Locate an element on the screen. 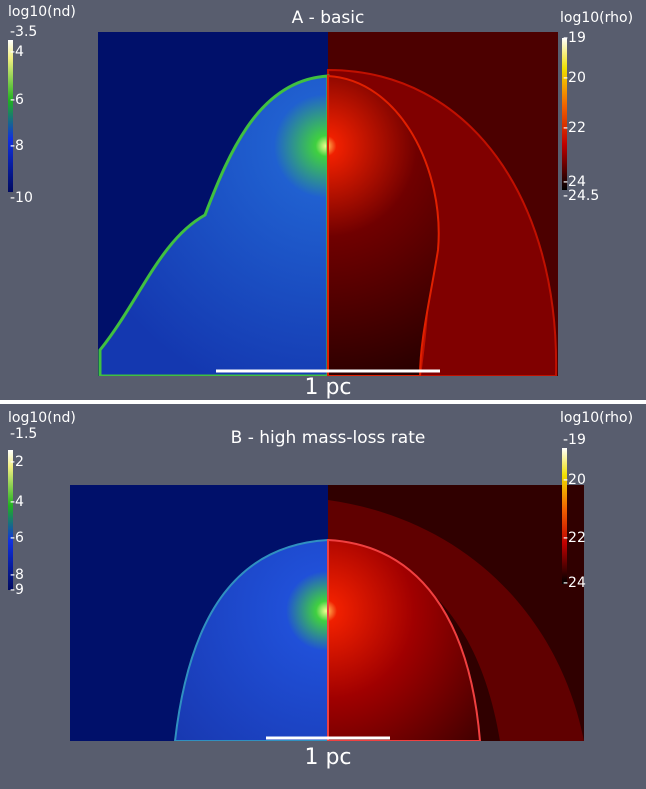 This screenshot has height=789, width=646. colorbar-left-b is located at coordinates (10, 520).